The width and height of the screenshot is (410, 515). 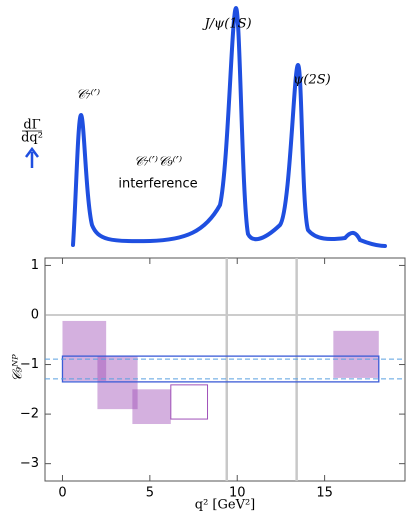 I want to click on y-tick-label: −1, so click(x=29, y=364).